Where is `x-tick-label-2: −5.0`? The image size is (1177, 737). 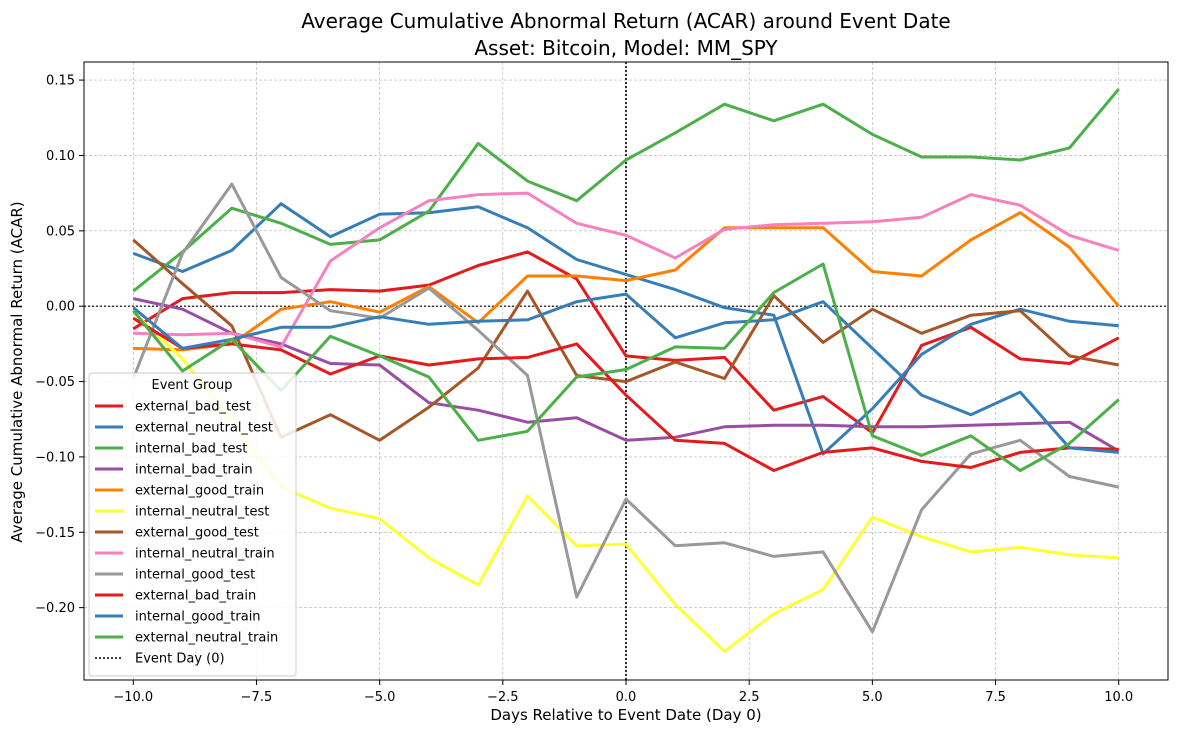
x-tick-label-2: −5.0 is located at coordinates (380, 697).